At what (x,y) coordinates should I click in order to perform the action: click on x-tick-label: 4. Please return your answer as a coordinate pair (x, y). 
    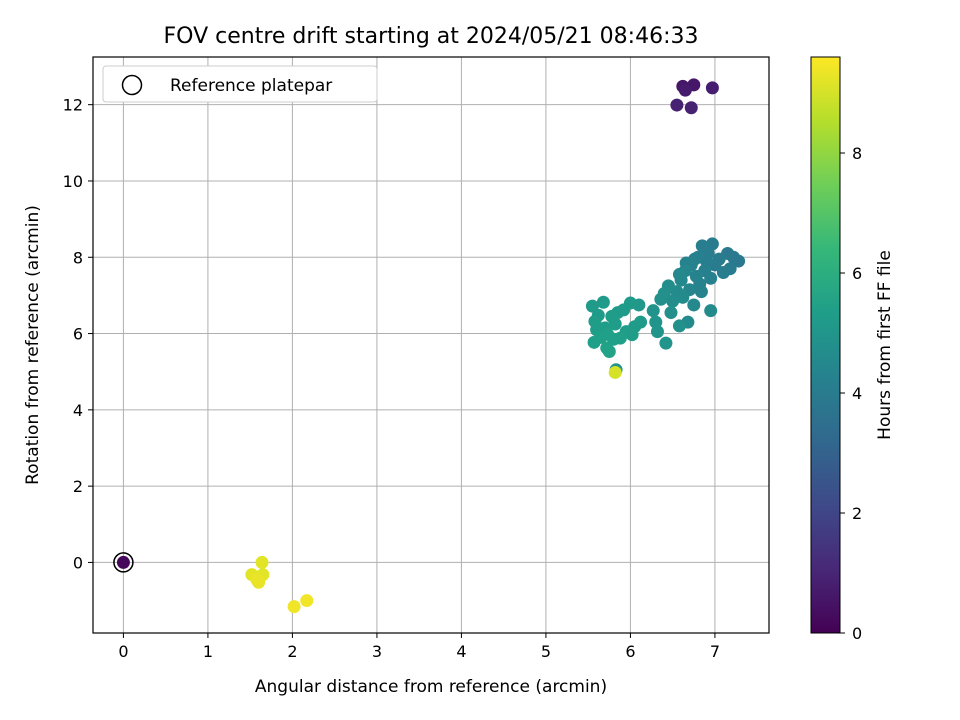
    Looking at the image, I should click on (461, 651).